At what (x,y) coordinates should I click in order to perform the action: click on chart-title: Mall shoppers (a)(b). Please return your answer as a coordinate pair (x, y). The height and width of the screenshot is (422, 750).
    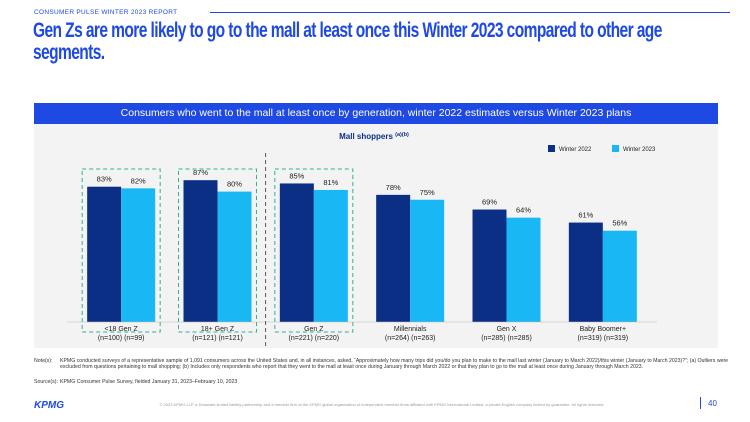
    Looking at the image, I should click on (374, 136).